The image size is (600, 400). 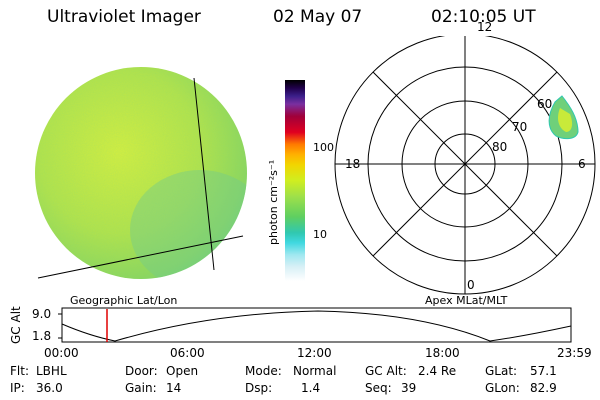 What do you see at coordinates (311, 388) in the screenshot?
I see `dsp-value: 1.4` at bounding box center [311, 388].